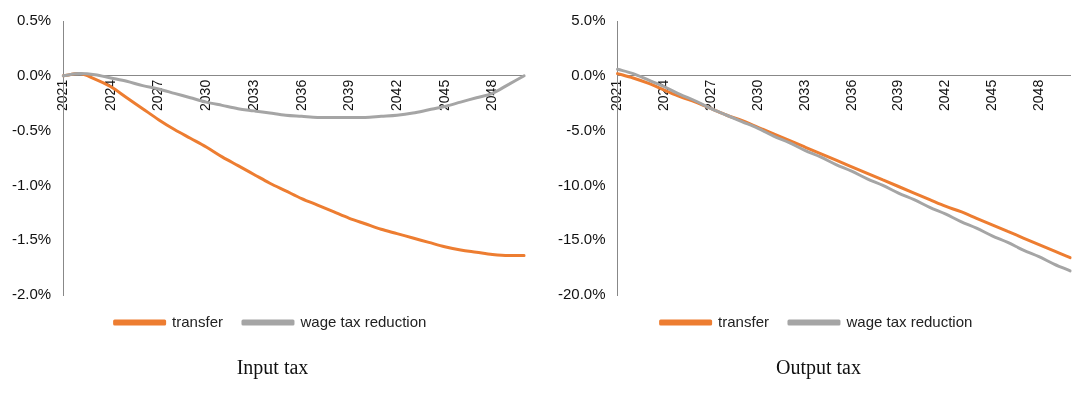 The width and height of the screenshot is (1091, 405). Describe the element at coordinates (272, 367) in the screenshot. I see `text: Input tax` at that location.